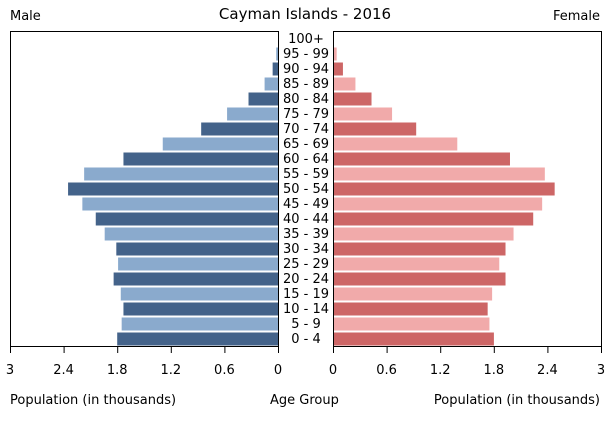 The height and width of the screenshot is (425, 610). I want to click on age-group-label: 100+, so click(306, 39).